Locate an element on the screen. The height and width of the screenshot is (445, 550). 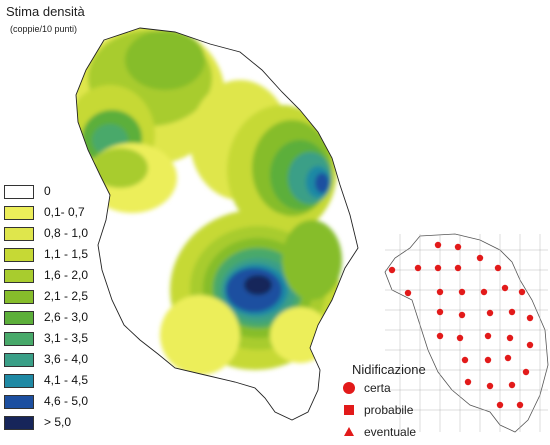
legend-item: 4,6 - 5,0 is located at coordinates (79, 402).